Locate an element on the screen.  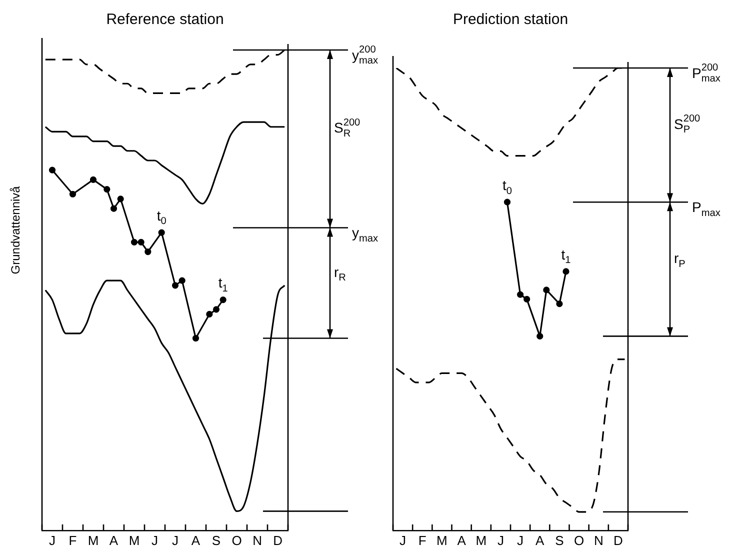
chart-title: Reference station is located at coordinates (165, 19).